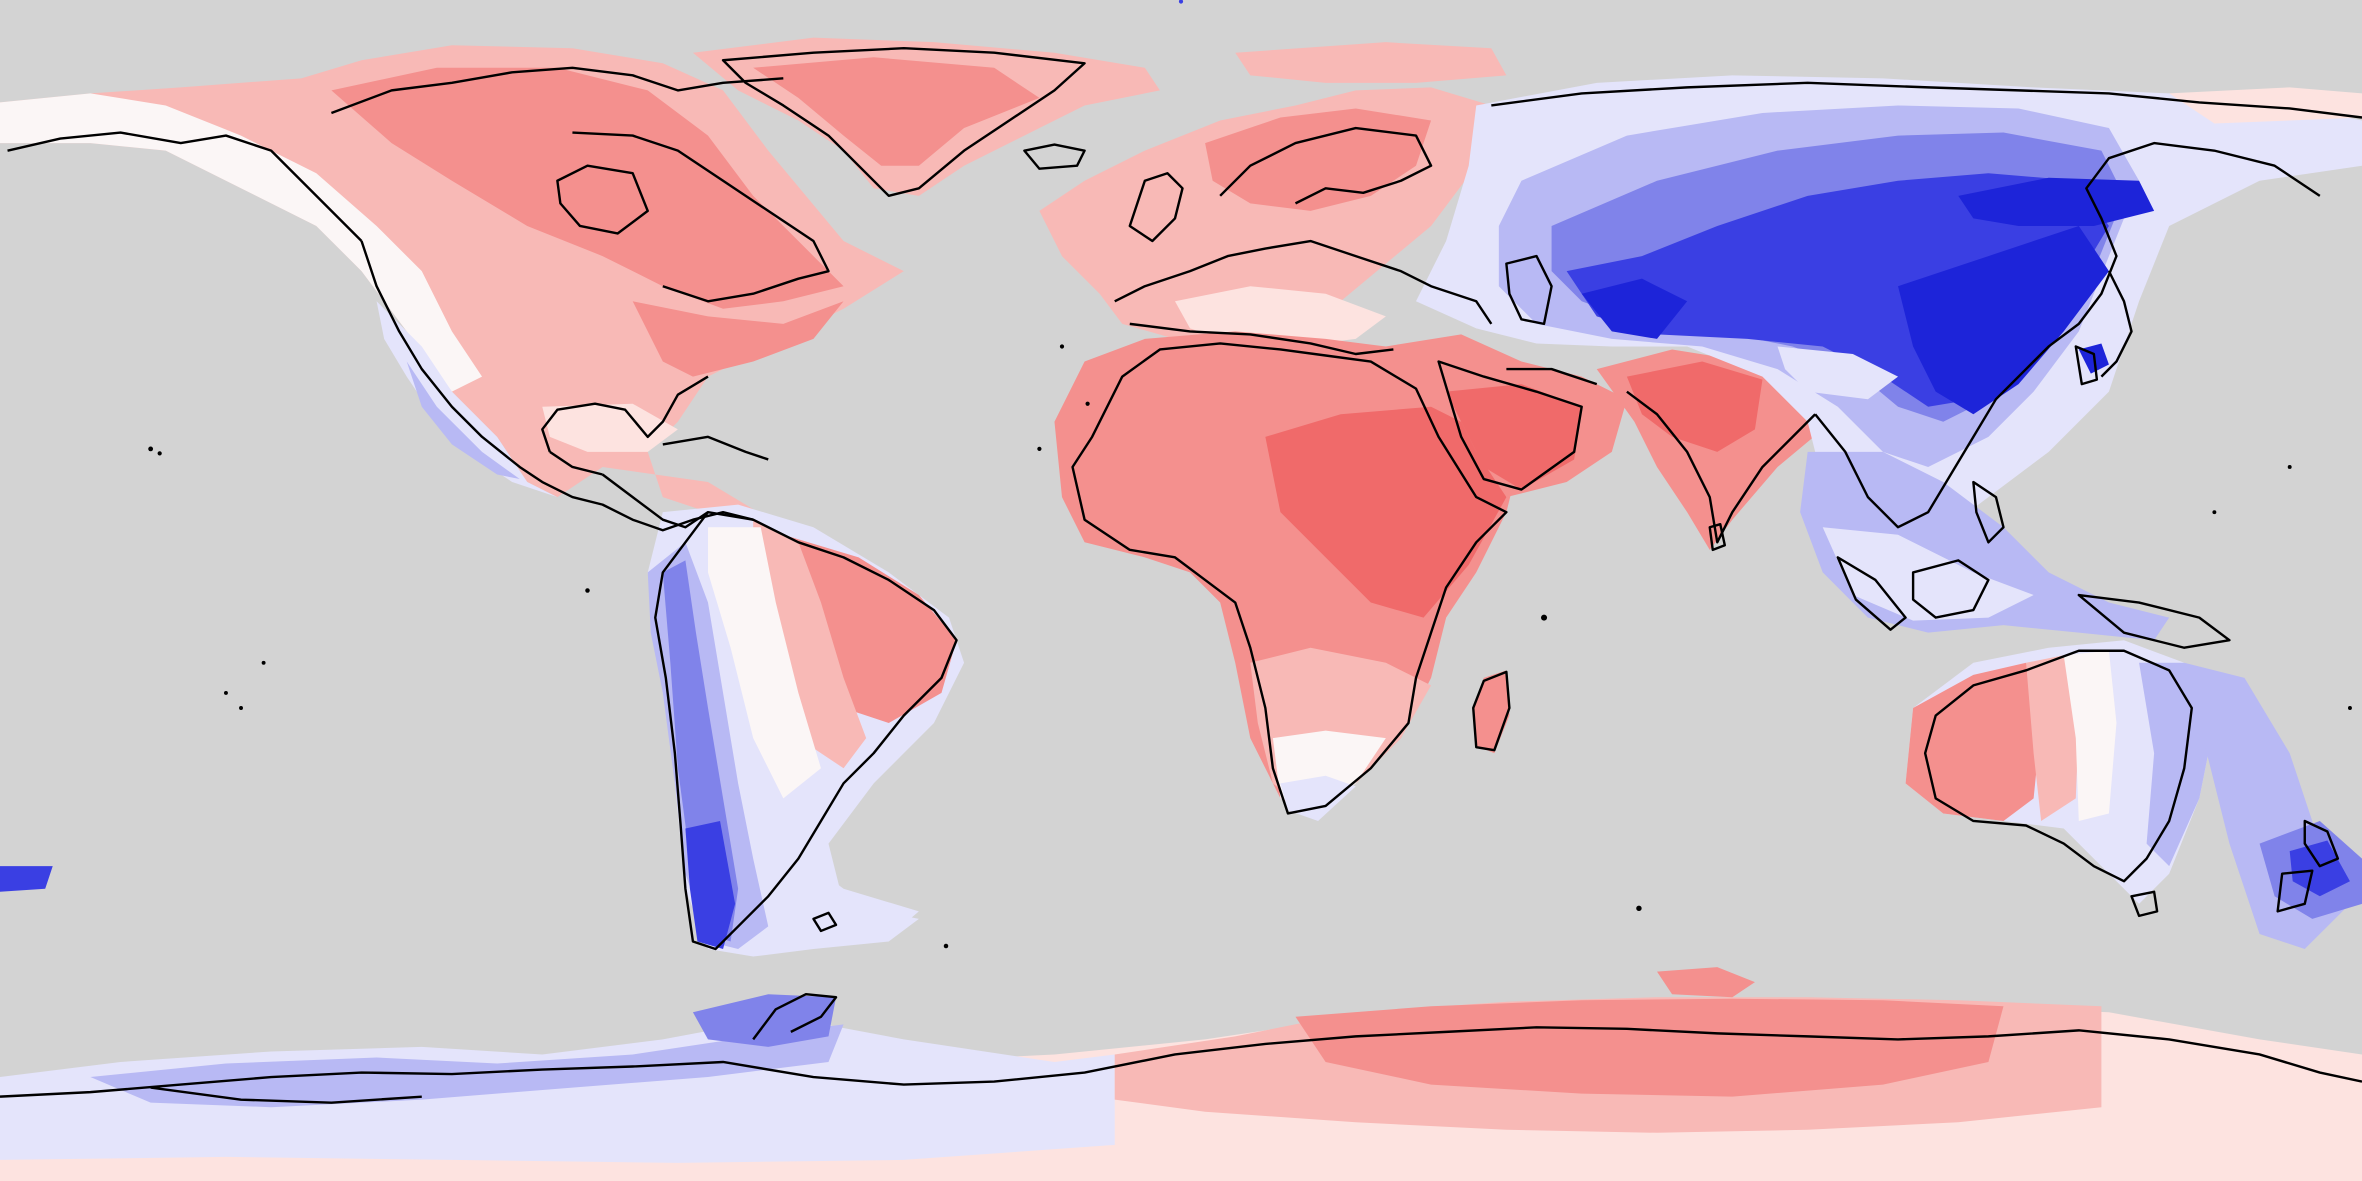 The height and width of the screenshot is (1181, 2362). Describe the element at coordinates (1181, 2) in the screenshot. I see `island-marker-top` at that location.